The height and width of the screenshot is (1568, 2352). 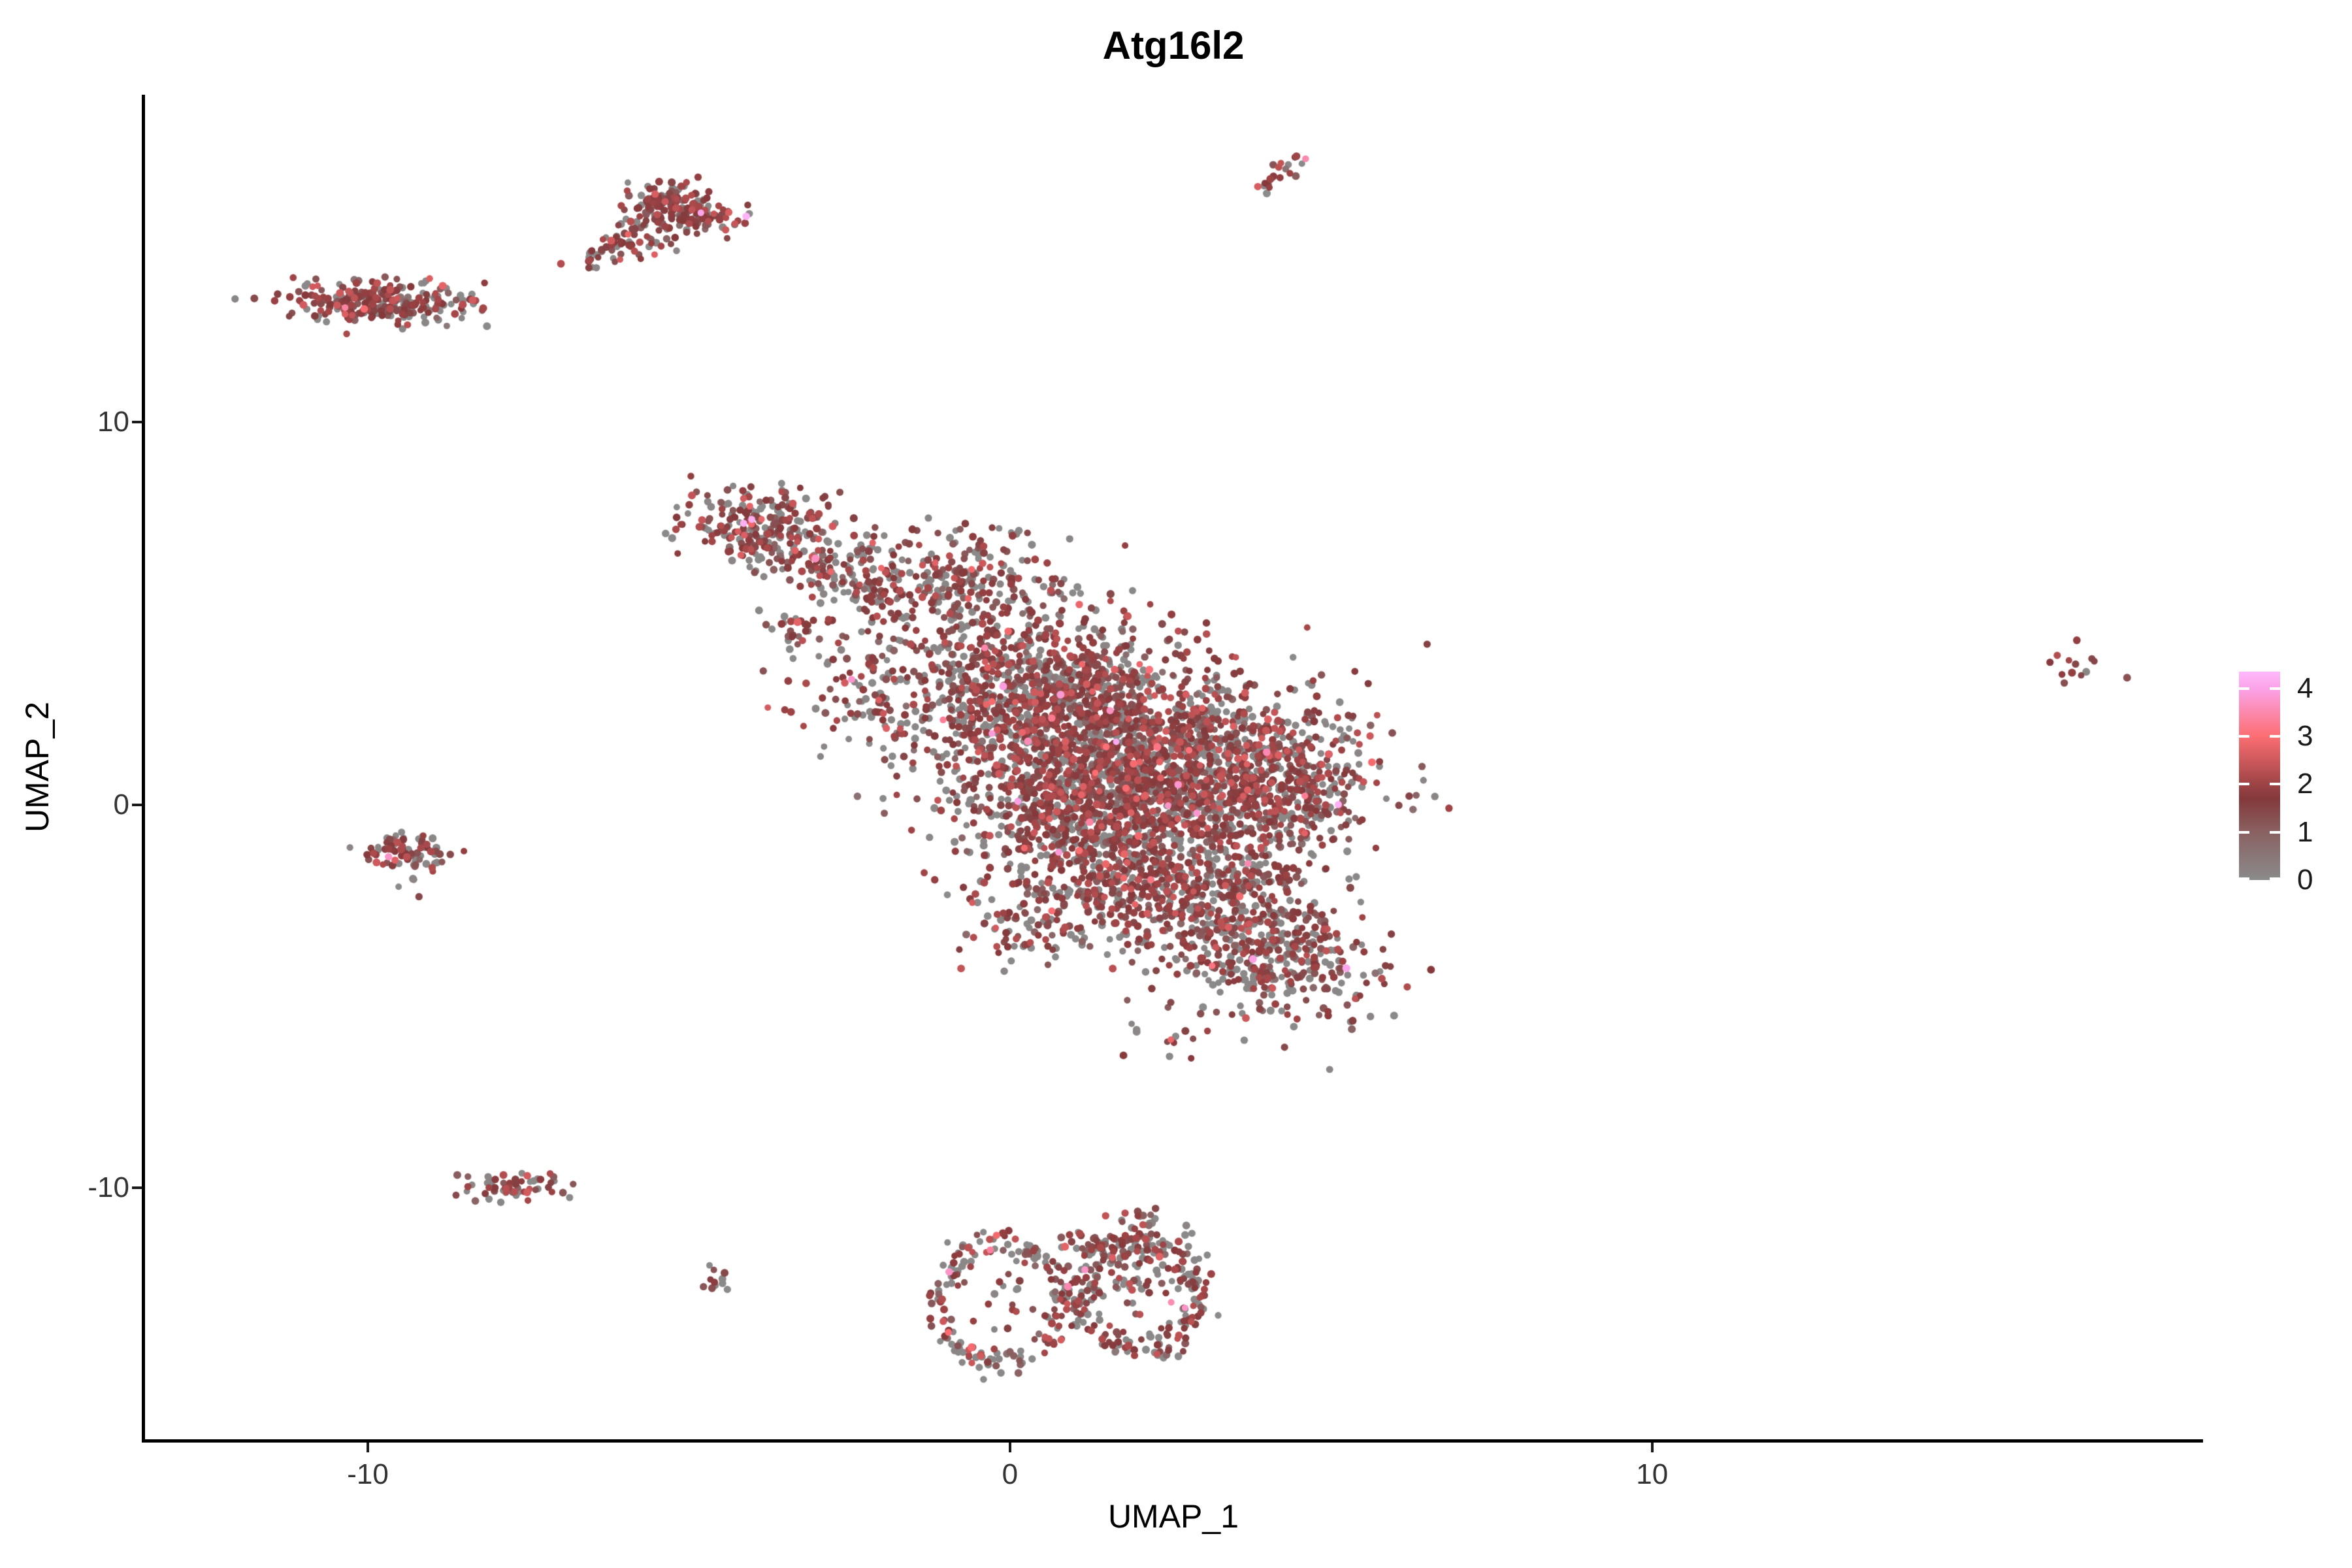 I want to click on colorbar-tick-label: 2, so click(x=2305, y=784).